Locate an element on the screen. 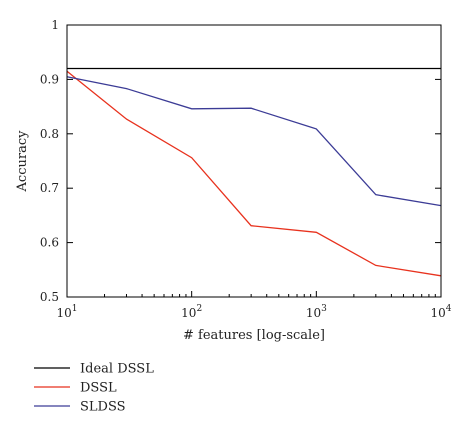 The image size is (474, 429). x-axis-ticks: 10¹ 10² 10³ 10⁴ is located at coordinates (254, 305).